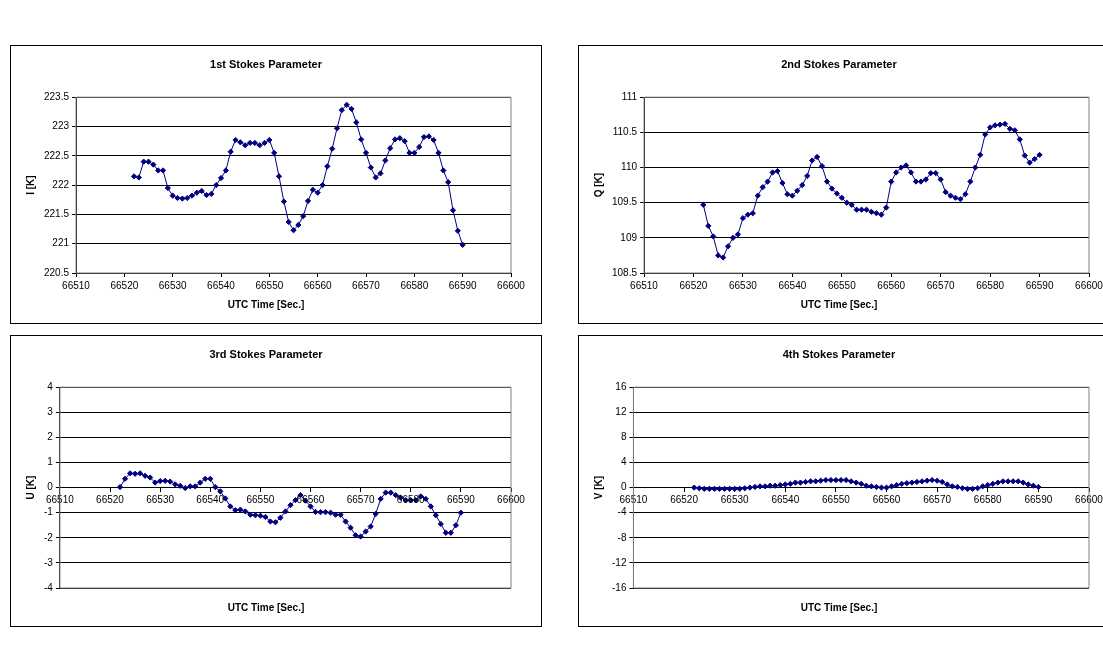 This screenshot has width=1103, height=652. I want to click on y-tick-label: -3, so click(48, 562).